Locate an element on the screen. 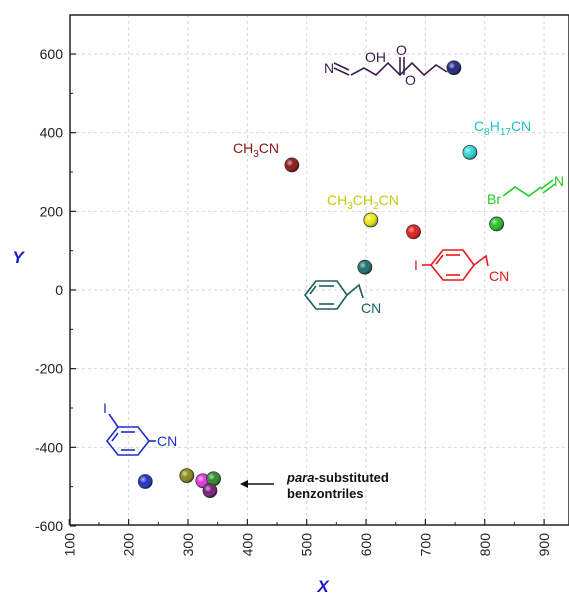  x-tick-labels: 100 200 300 400 500 600 700 800 900 is located at coordinates (306, 545).